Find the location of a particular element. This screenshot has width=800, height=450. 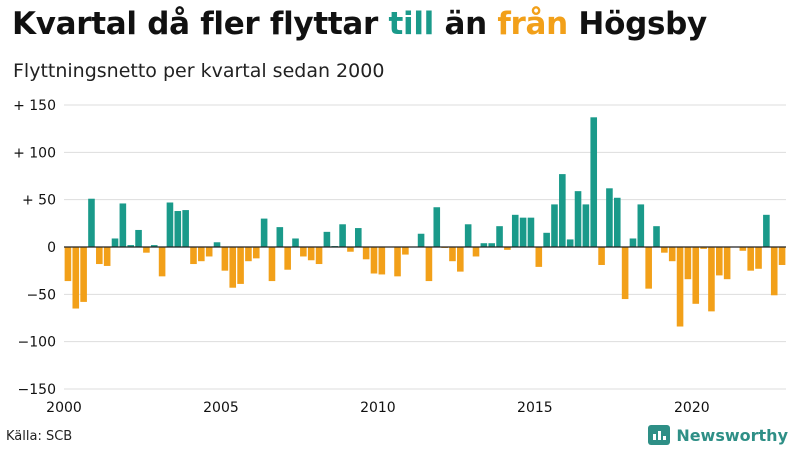

title-text-2: än is located at coordinates (465, 24).